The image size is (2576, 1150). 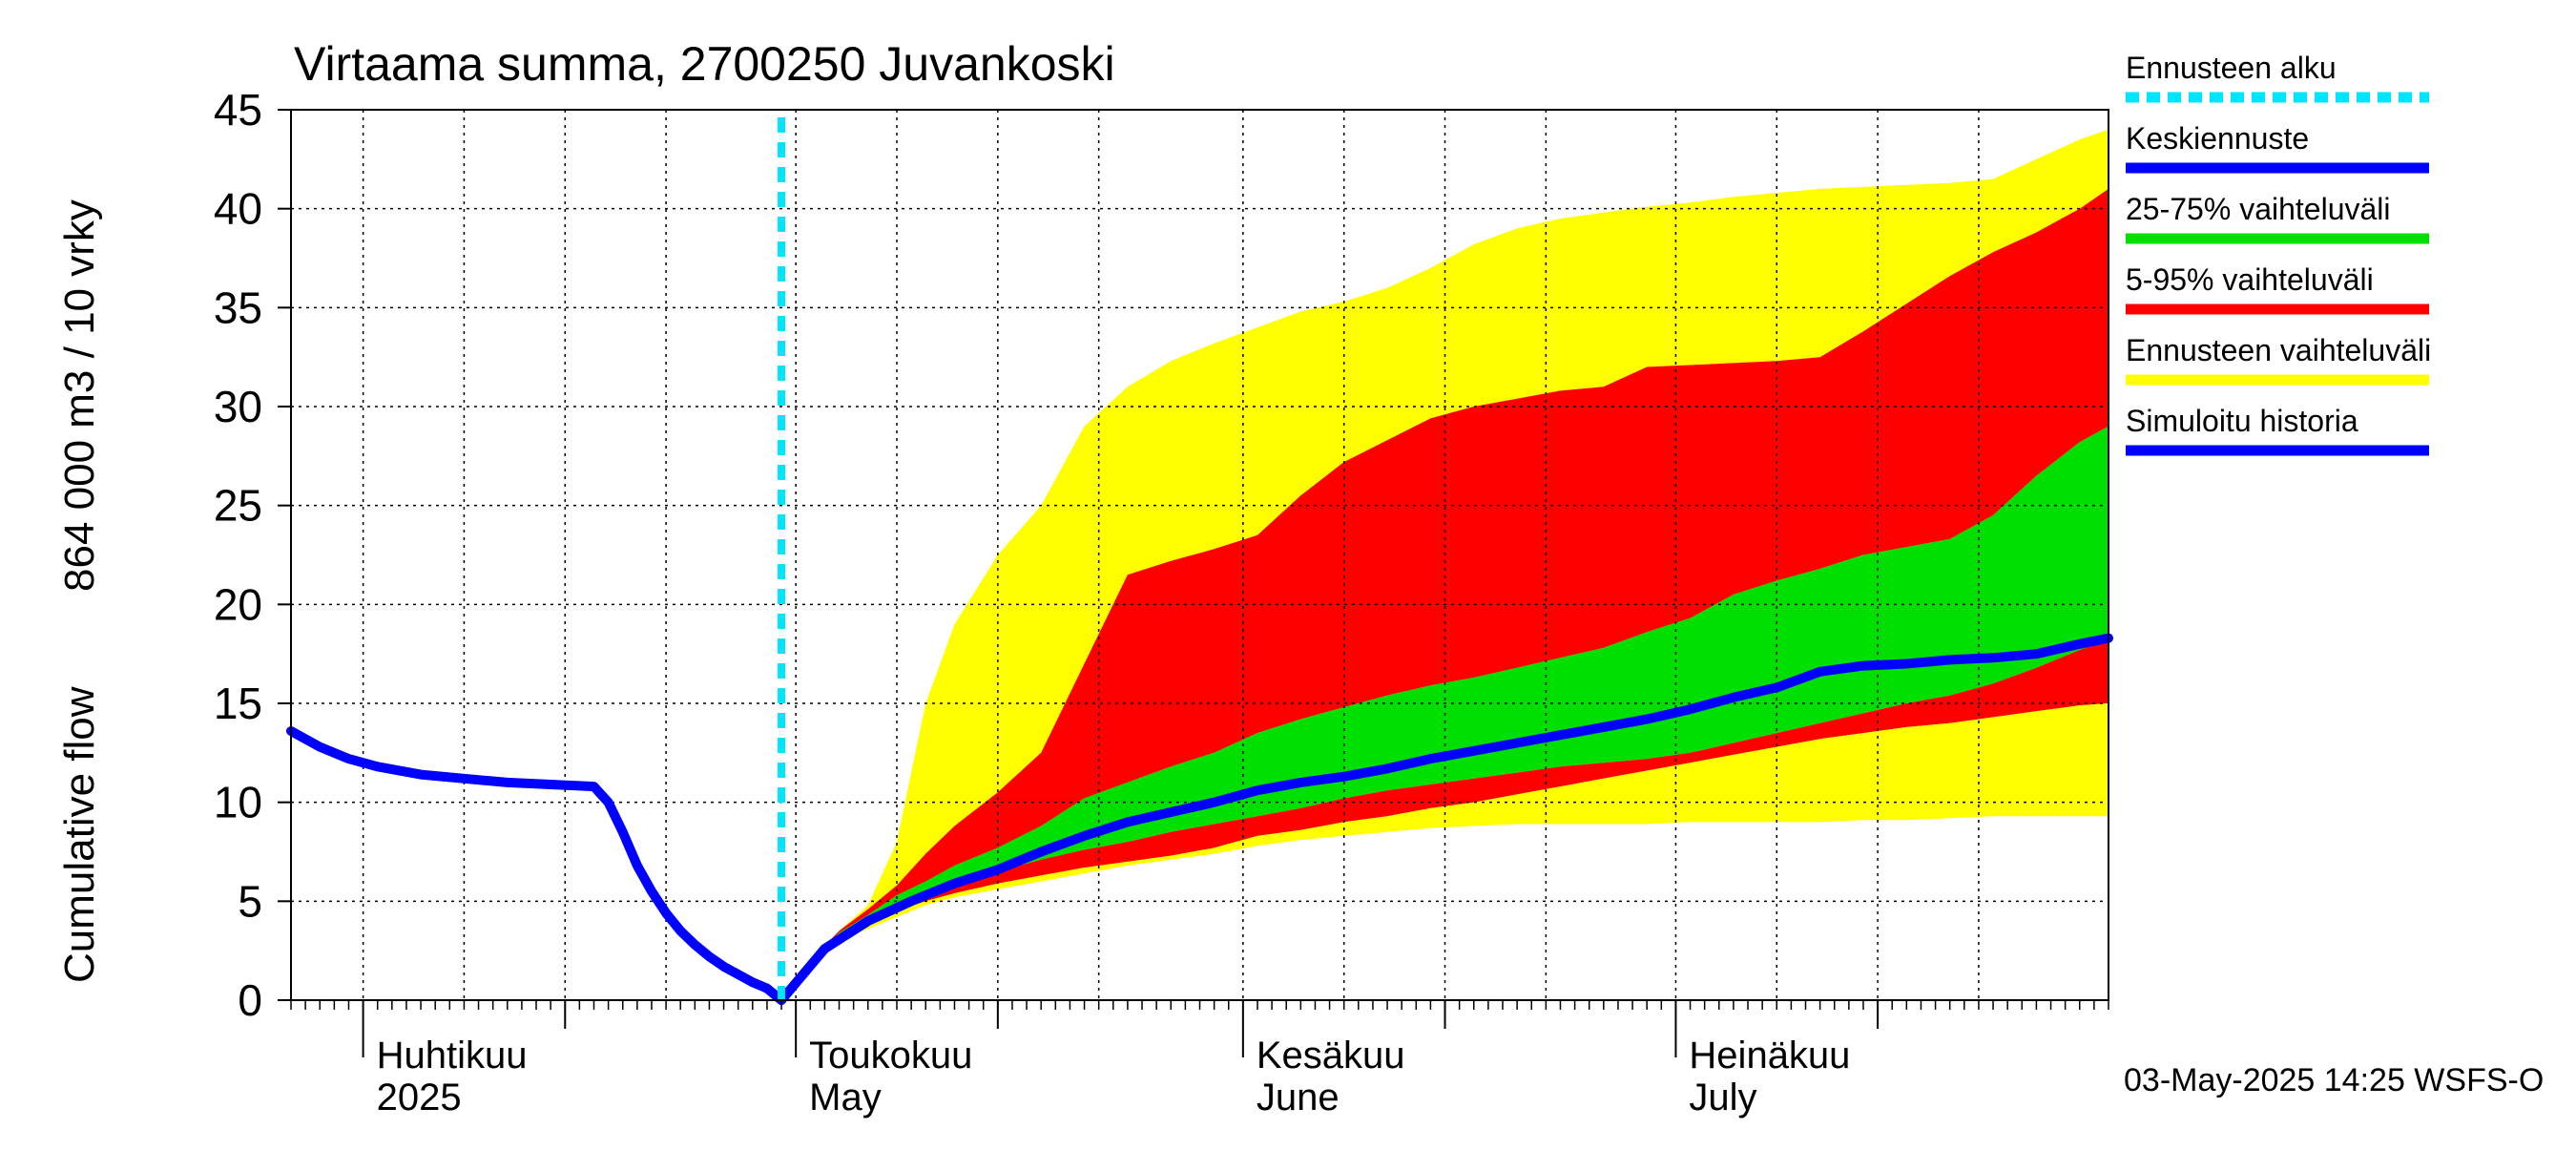 I want to click on x-month-label: Heinäkuu, so click(x=1769, y=1056).